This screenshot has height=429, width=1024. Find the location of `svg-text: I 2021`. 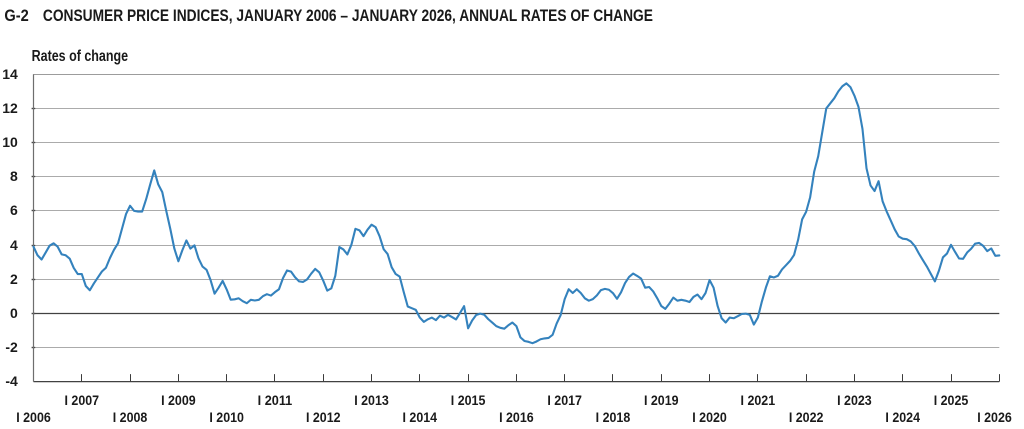

svg-text: I 2021 is located at coordinates (758, 400).